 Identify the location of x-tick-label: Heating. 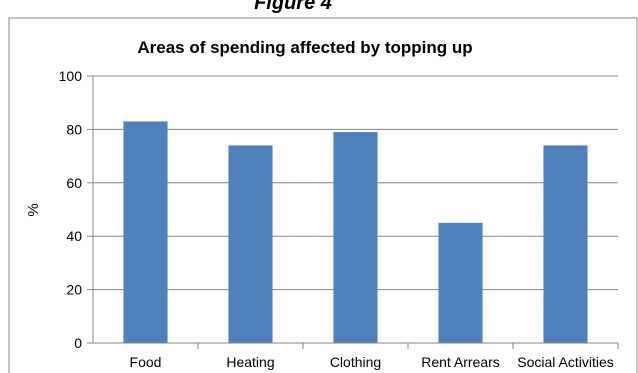
(250, 362).